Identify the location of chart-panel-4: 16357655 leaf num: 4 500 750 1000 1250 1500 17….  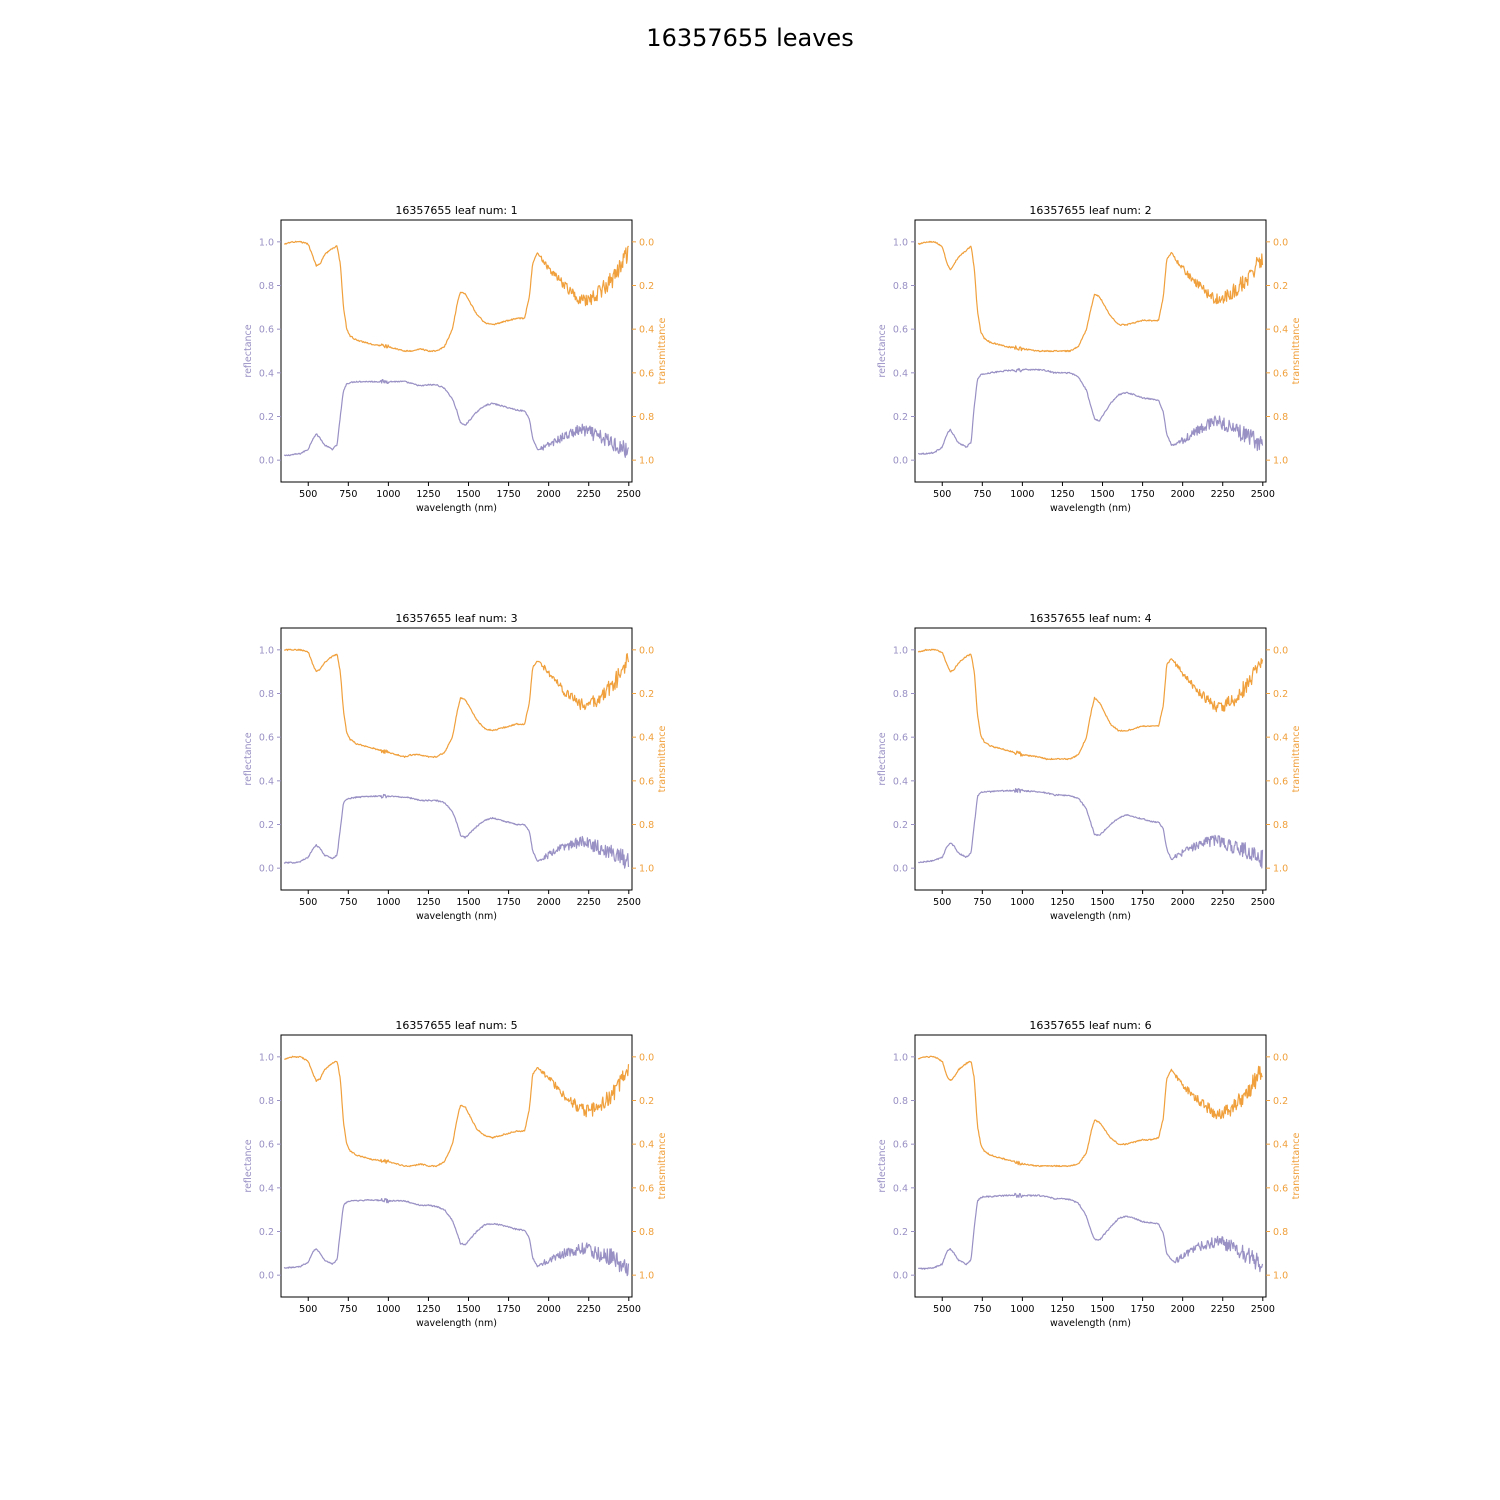
(1089, 767).